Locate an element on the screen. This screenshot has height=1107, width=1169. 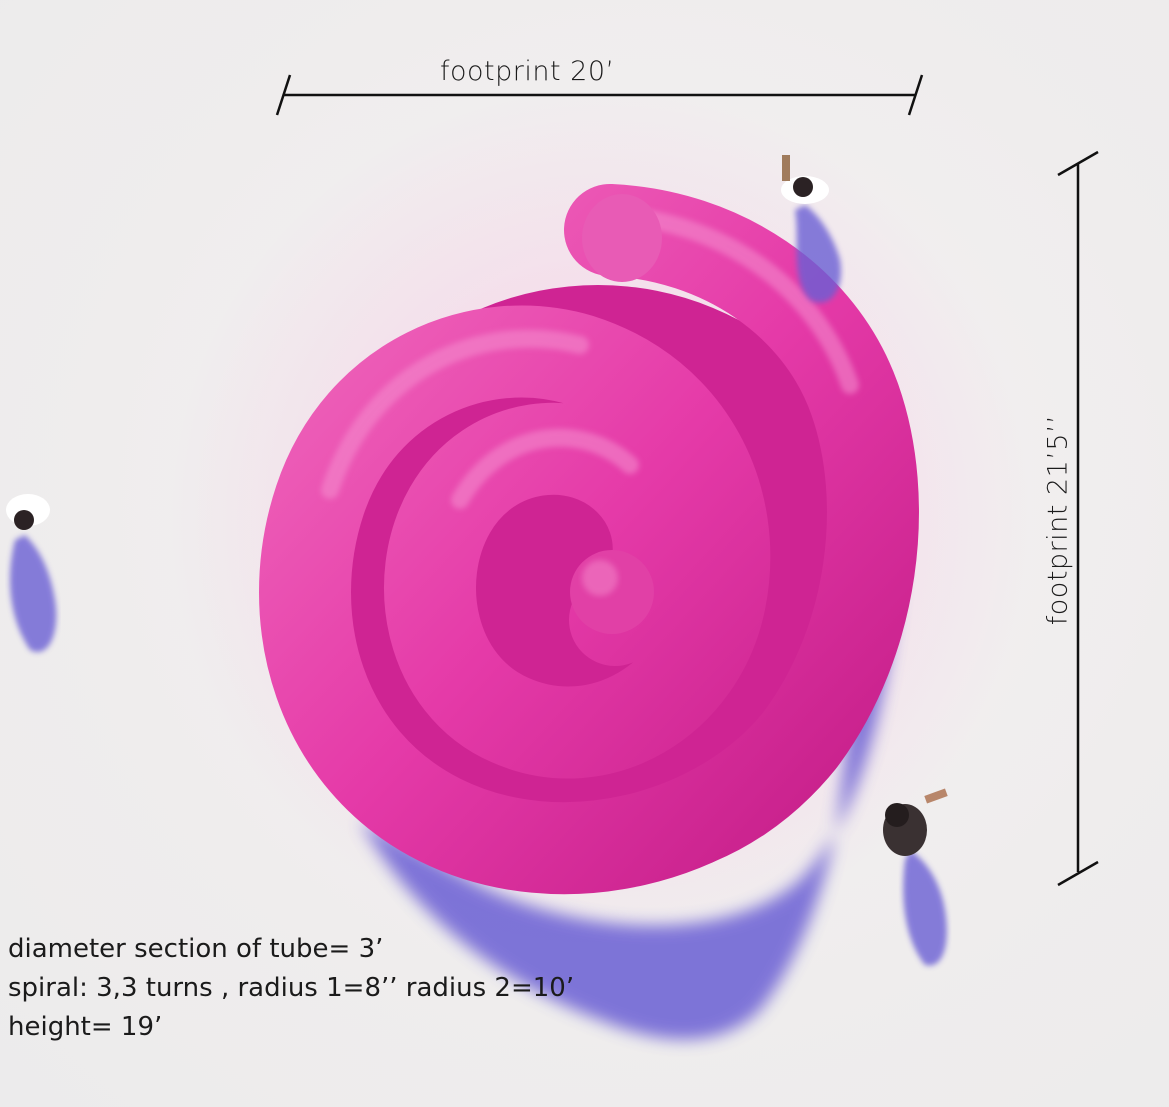
spec-height: height= 19’ is located at coordinates (85, 1027).